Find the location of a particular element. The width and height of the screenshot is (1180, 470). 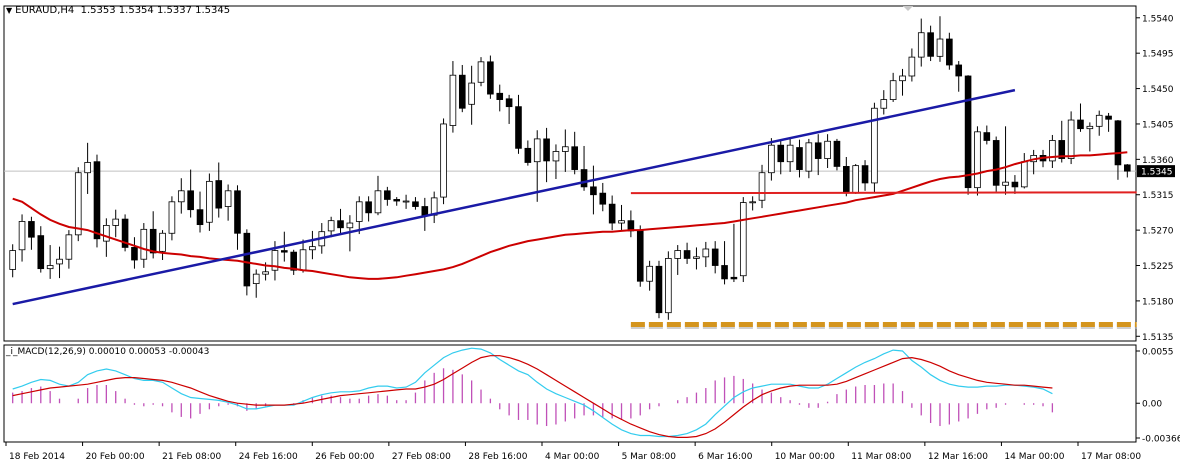

time-tick-label: 5 Mar 08:00 is located at coordinates (649, 457).